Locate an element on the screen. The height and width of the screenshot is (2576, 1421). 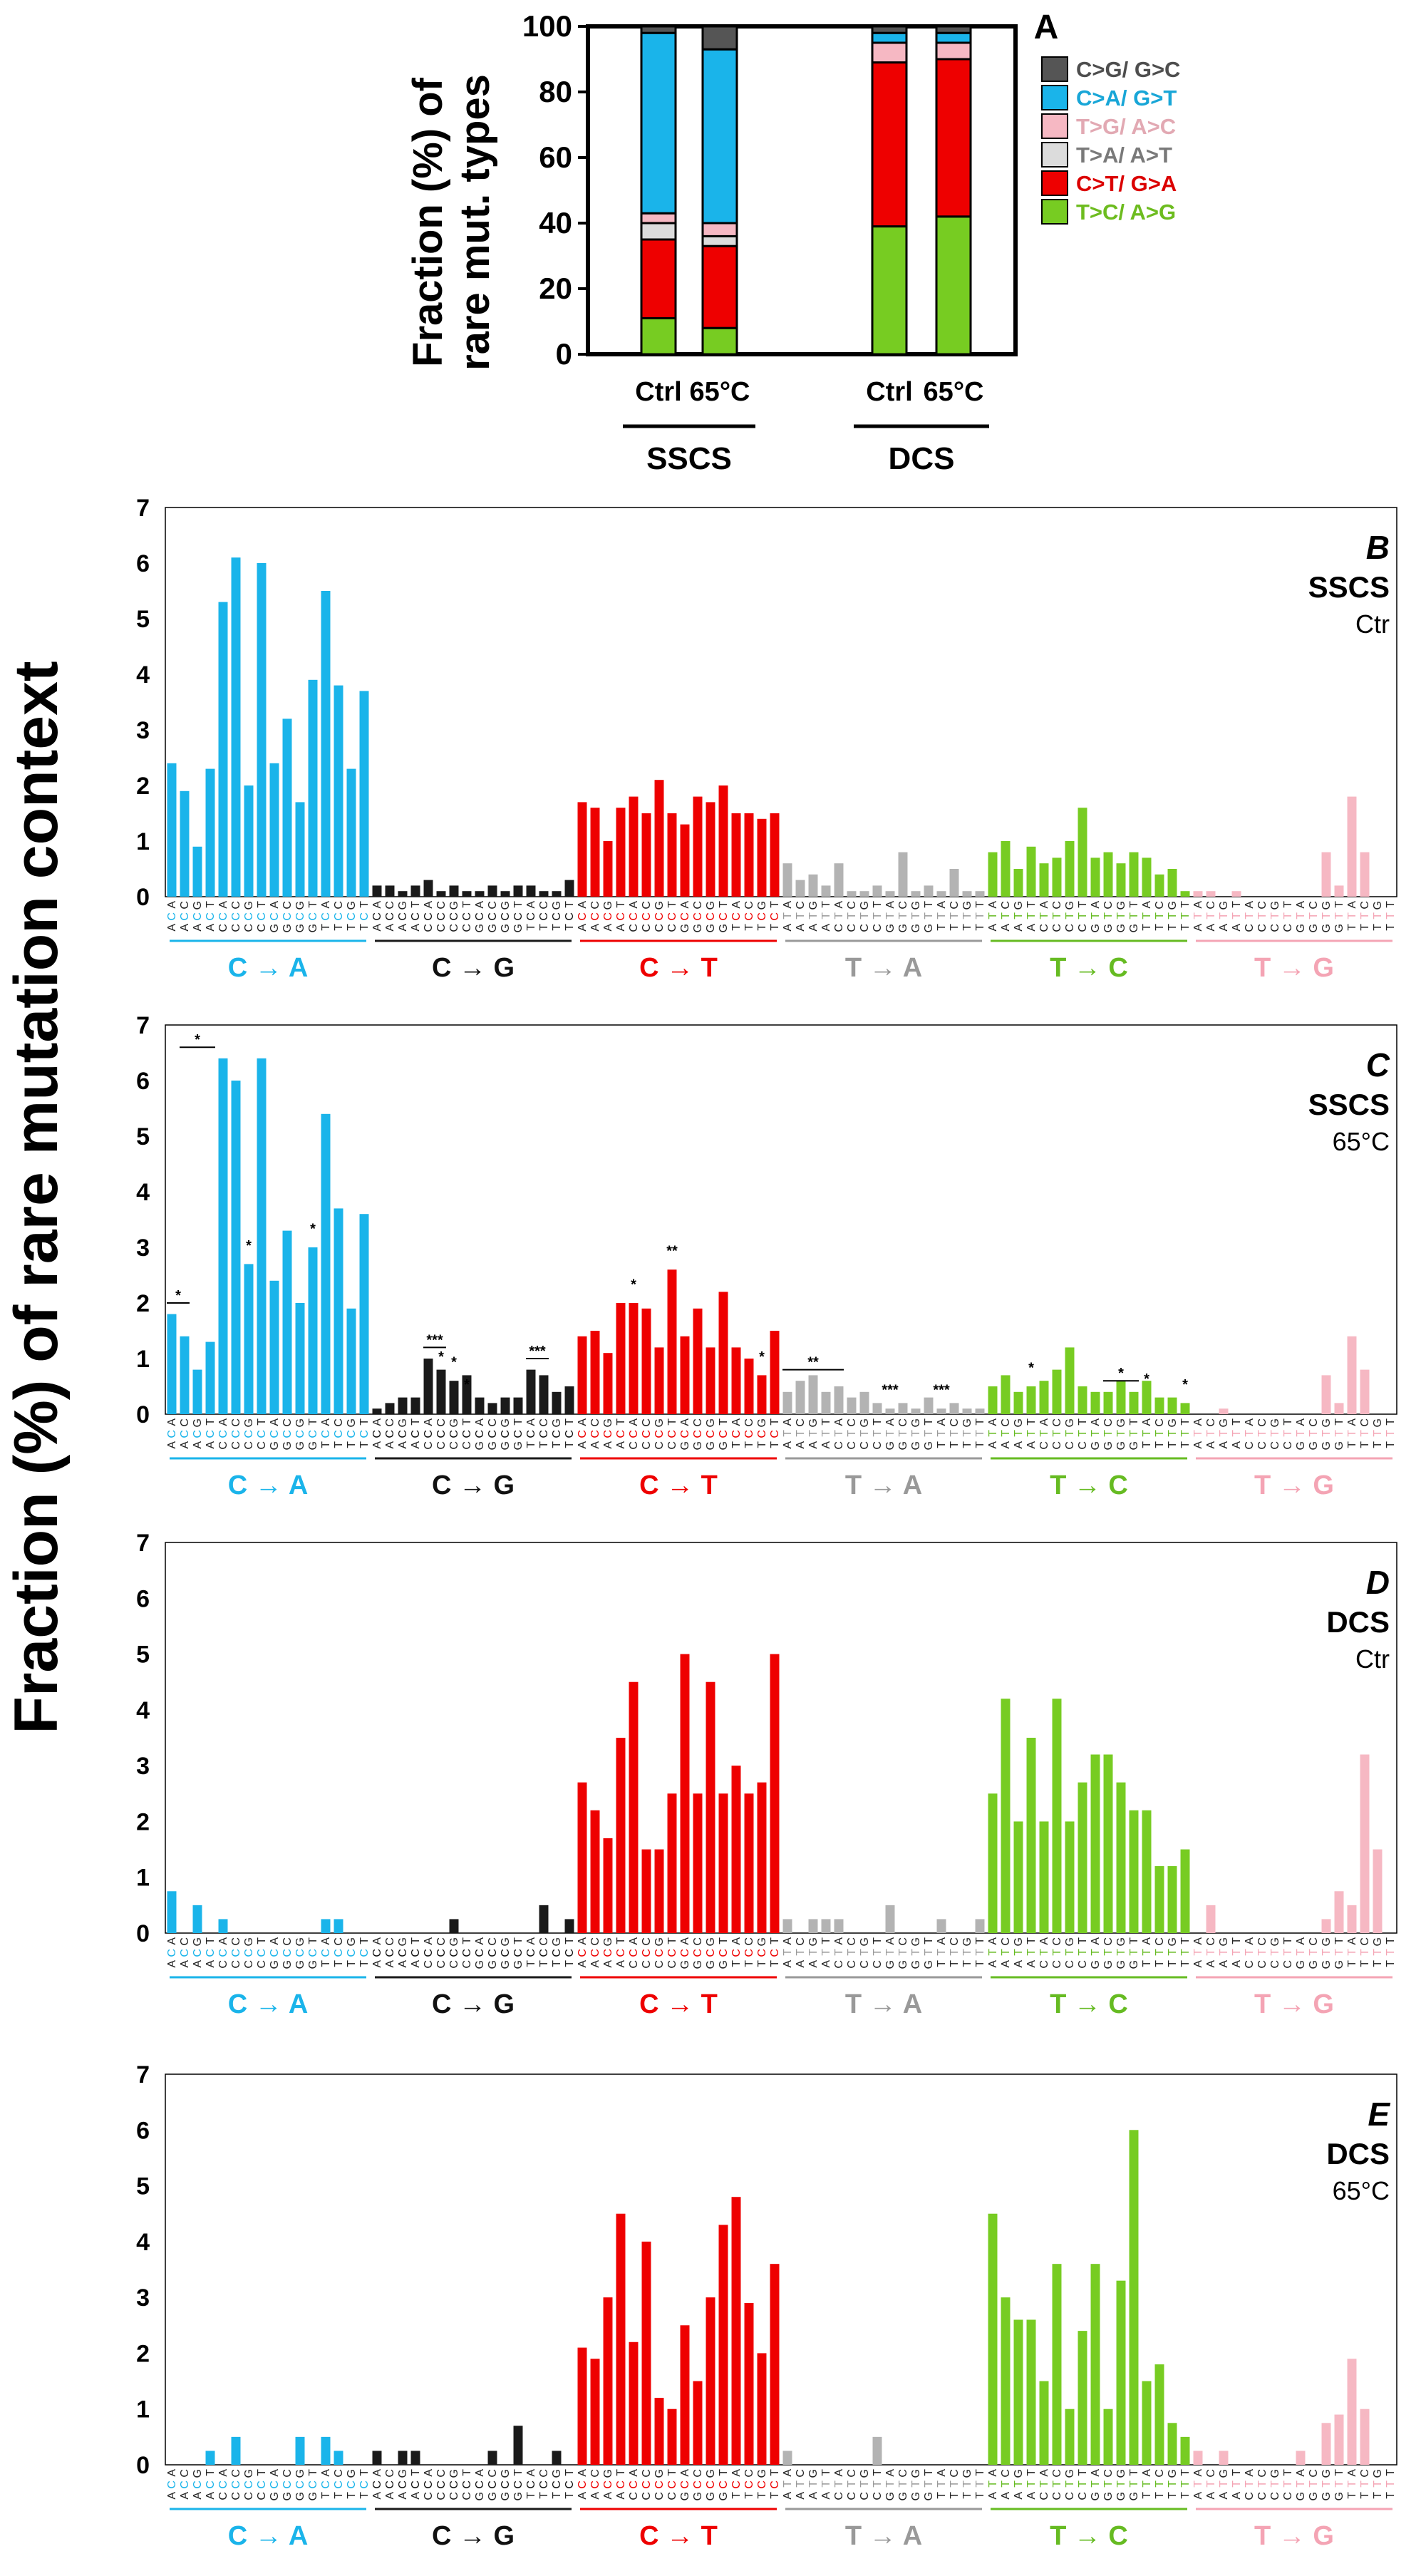
significance-mark: * is located at coordinates (313, 1229).